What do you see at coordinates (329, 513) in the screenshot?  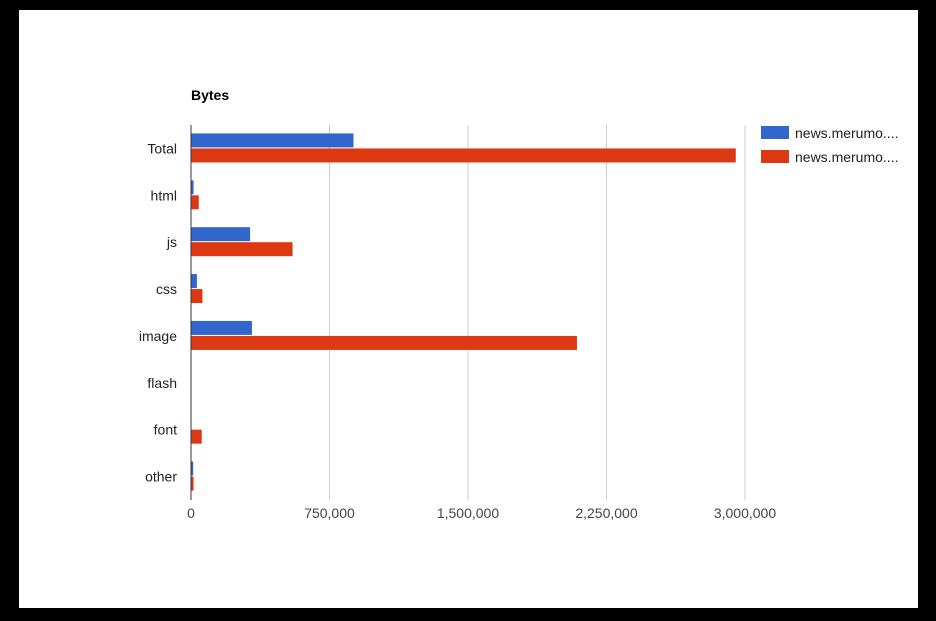 I see `x-tick-label: 750,000` at bounding box center [329, 513].